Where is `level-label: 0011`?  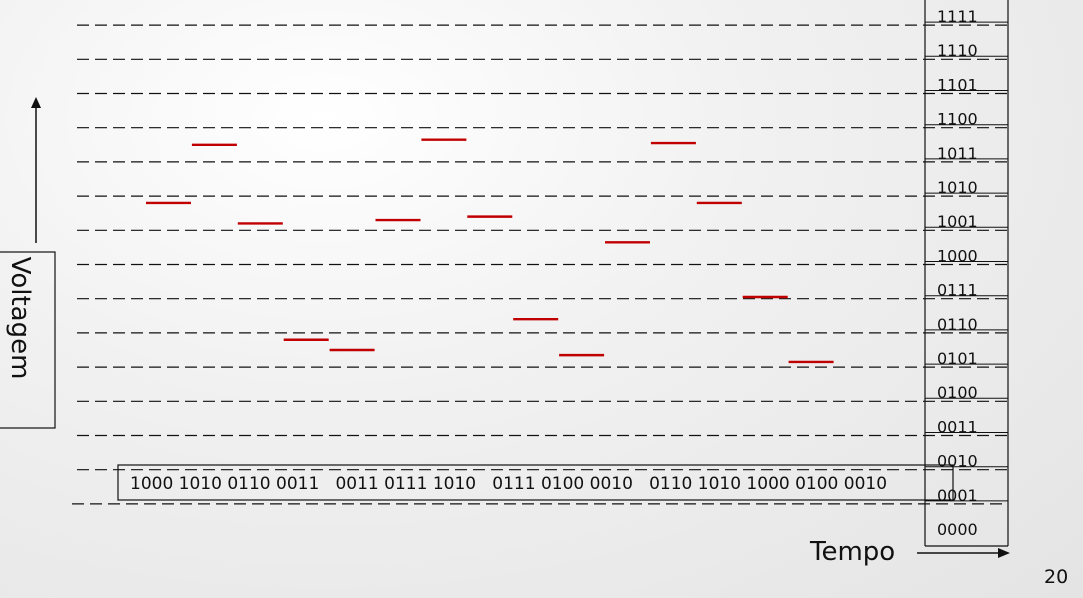 level-label: 0011 is located at coordinates (957, 426).